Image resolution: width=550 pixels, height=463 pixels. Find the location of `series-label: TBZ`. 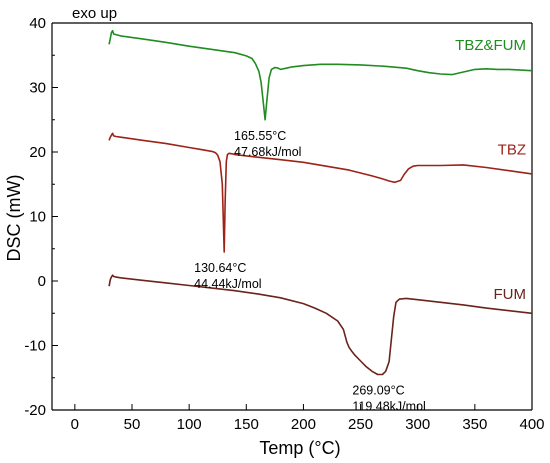

series-label: TBZ is located at coordinates (512, 149).